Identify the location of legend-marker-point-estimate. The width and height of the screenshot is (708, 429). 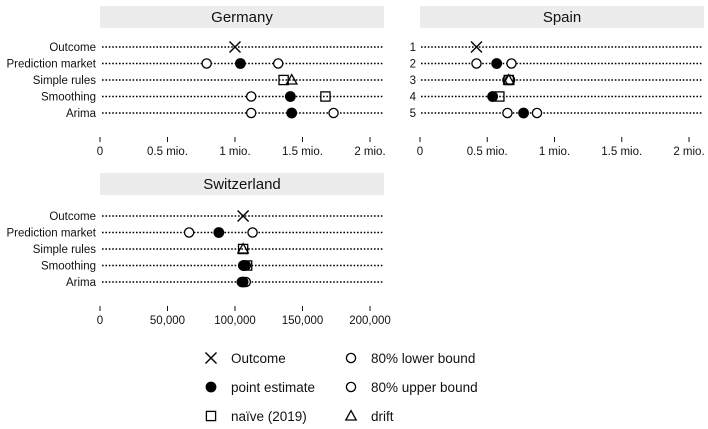
(211, 387).